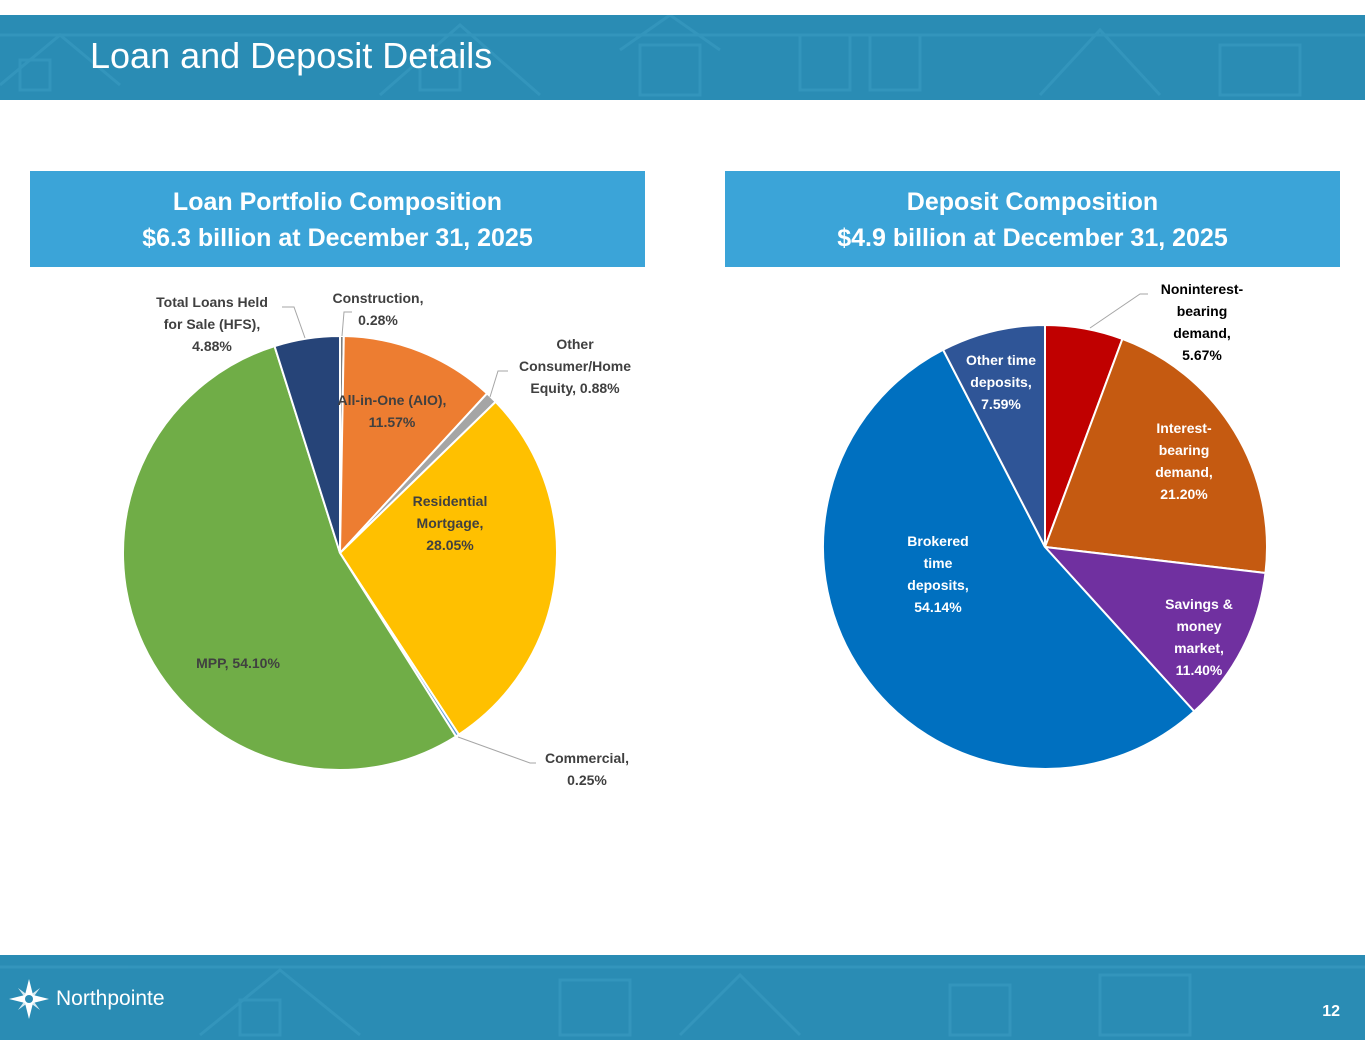 The image size is (1365, 1055). I want to click on data-label-savings-money-market: Savings & money market, 11.40%, so click(1199, 637).